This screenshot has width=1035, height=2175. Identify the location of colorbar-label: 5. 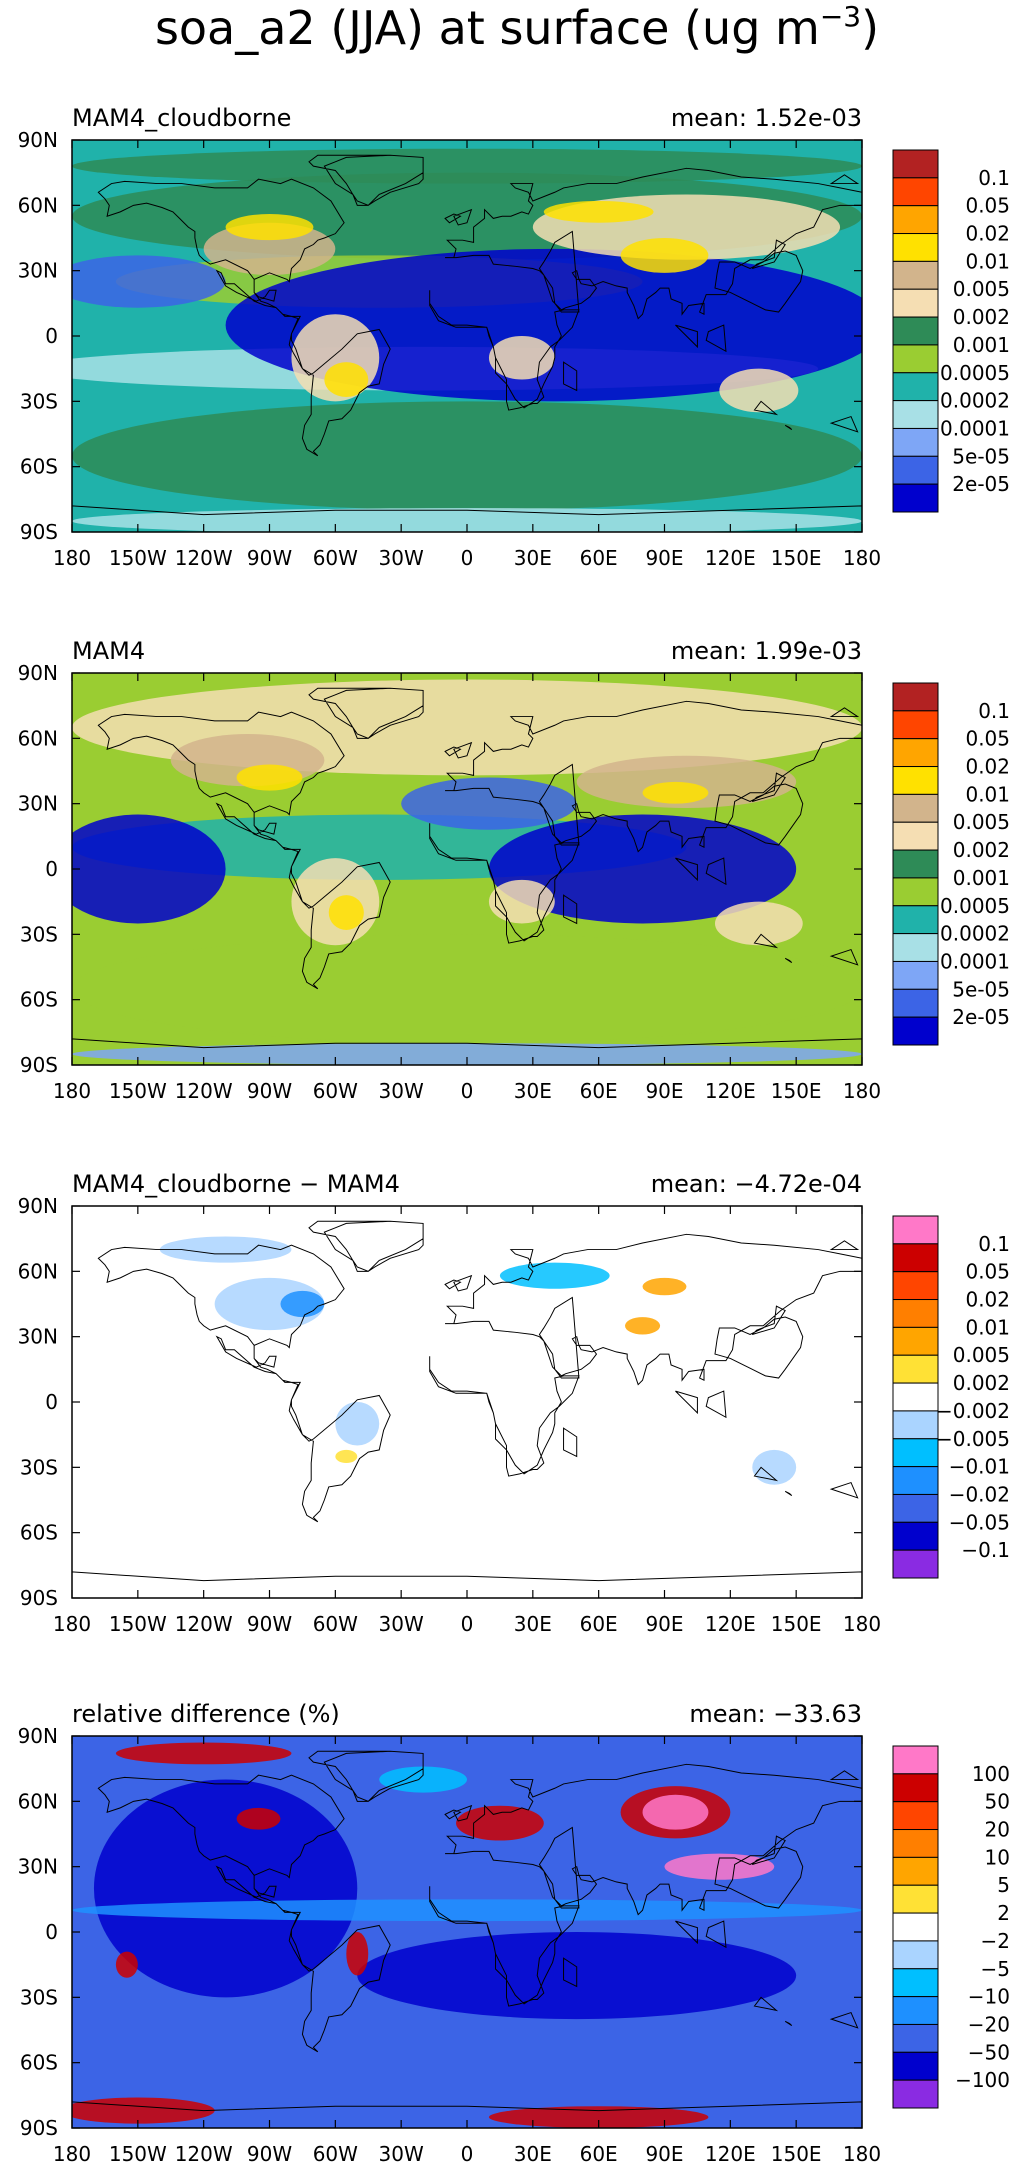
(1003, 1885).